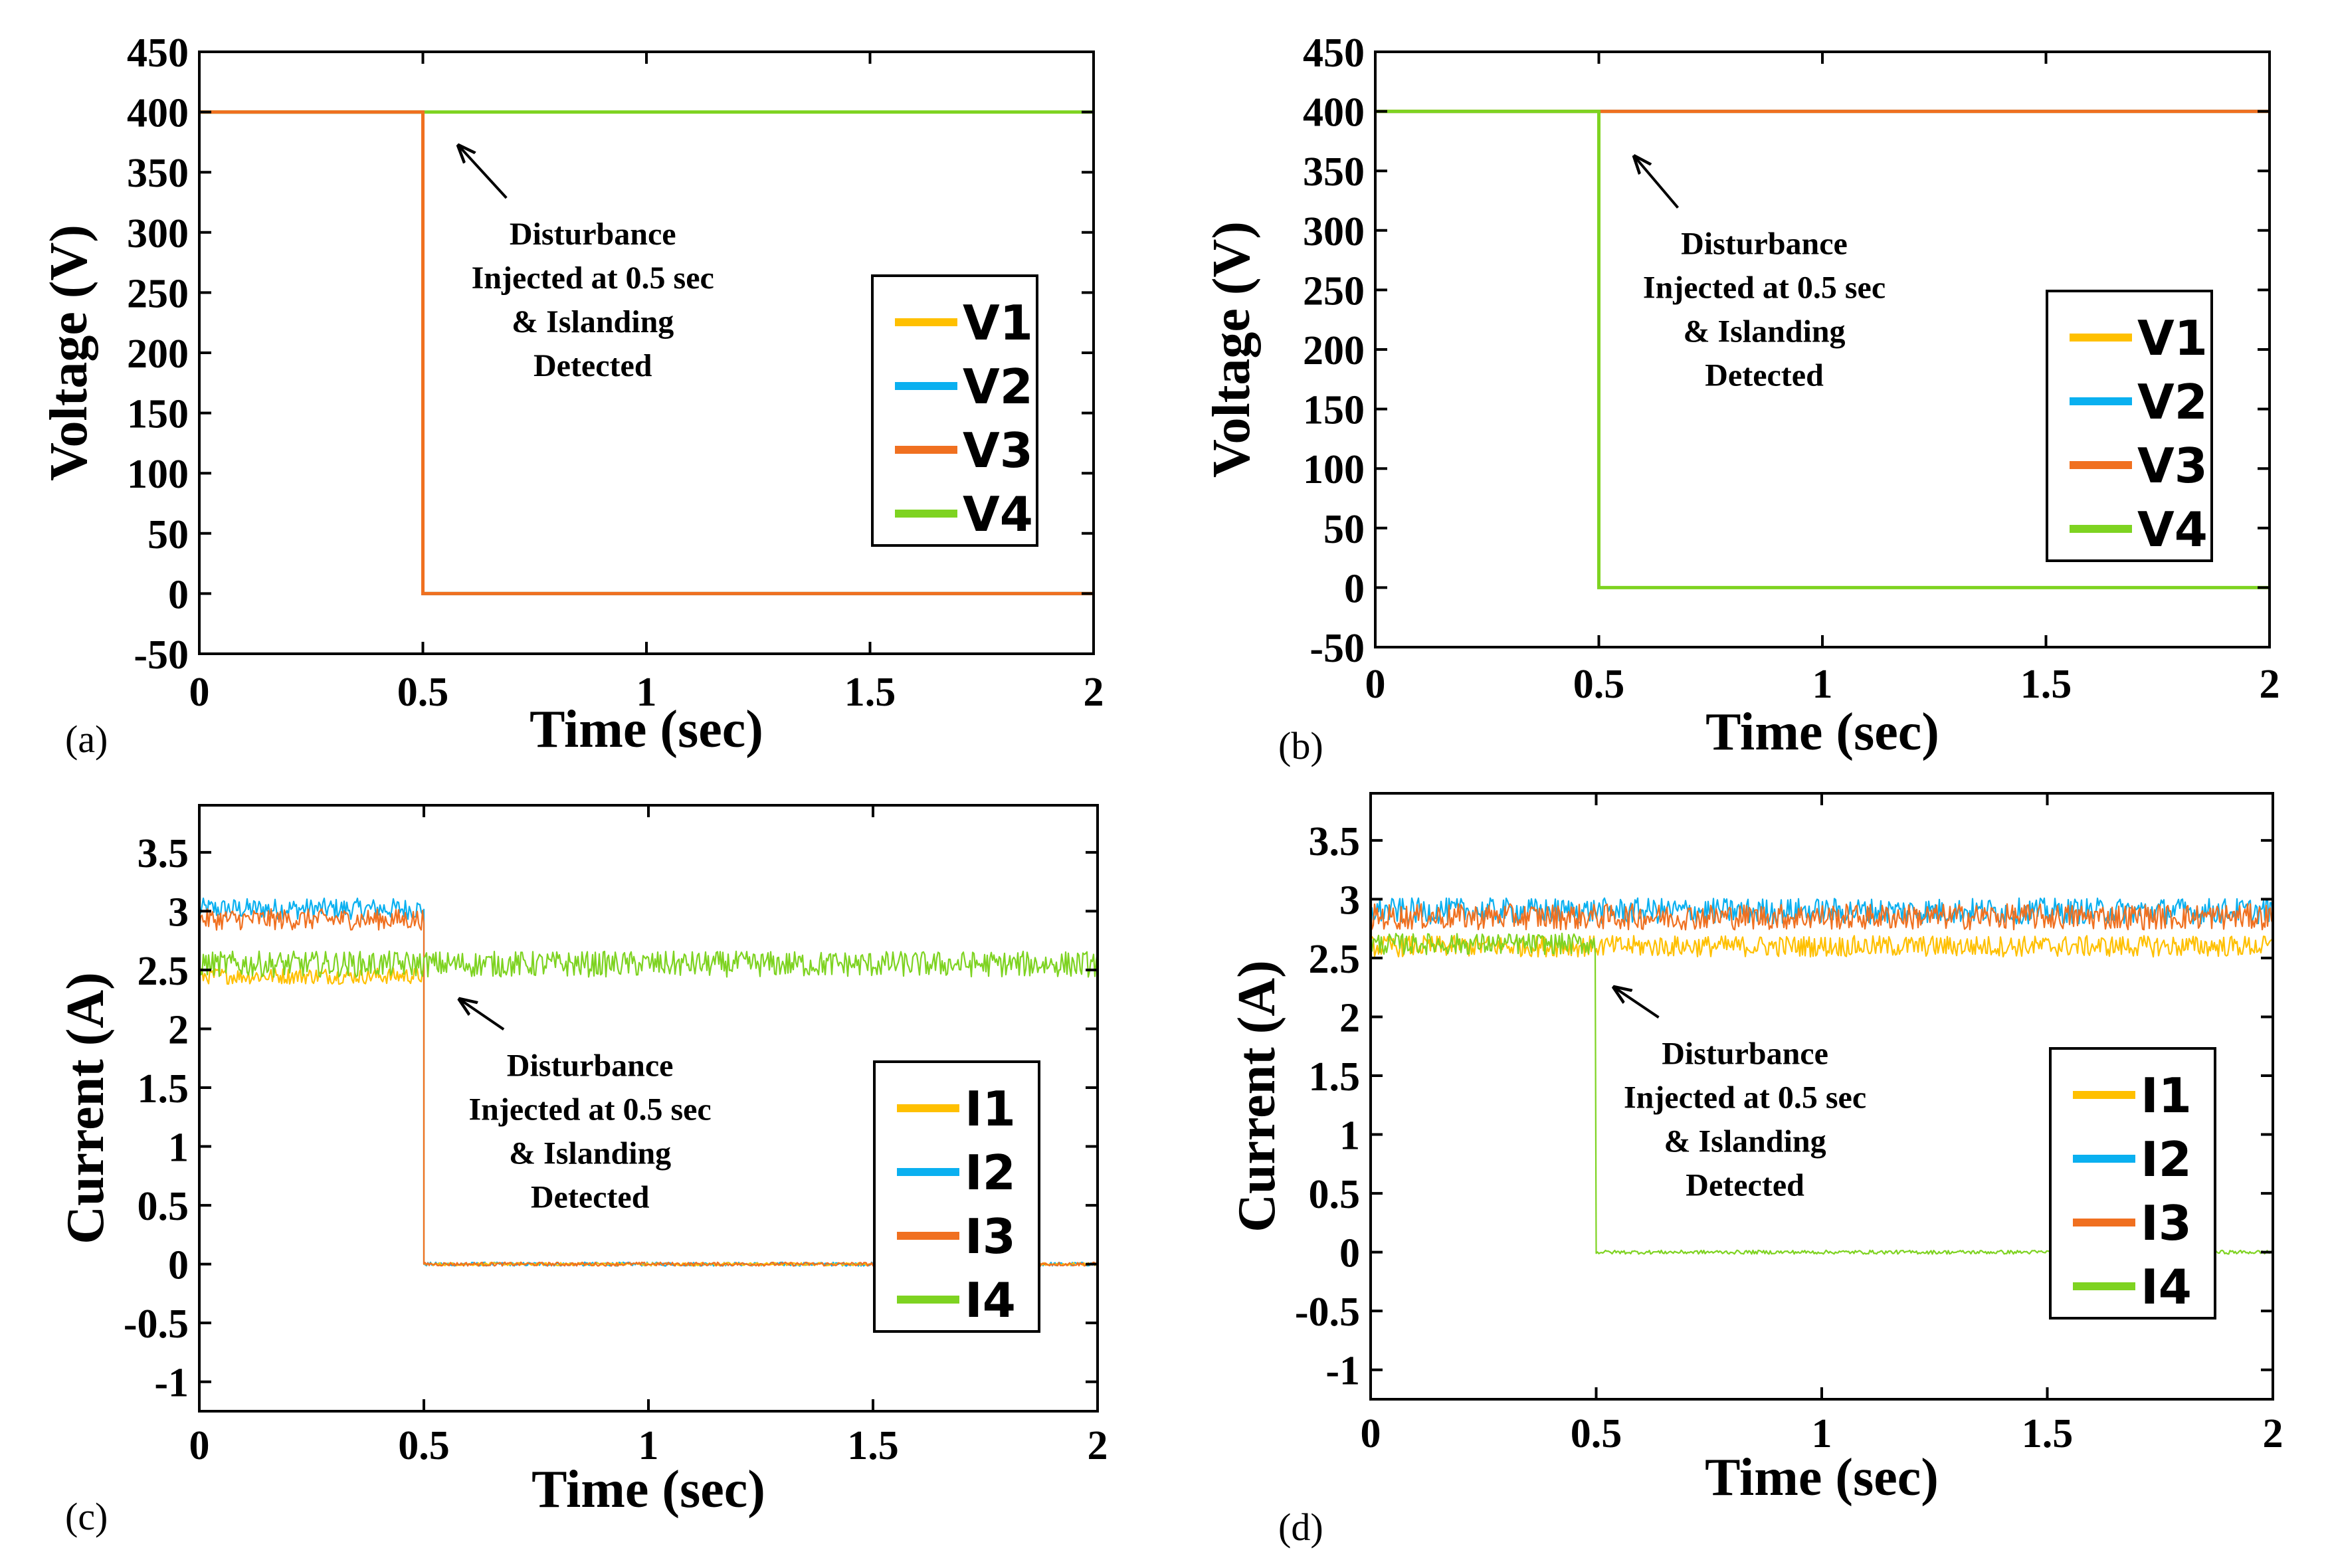  I want to click on series-i3-line, so click(1822, 1122).